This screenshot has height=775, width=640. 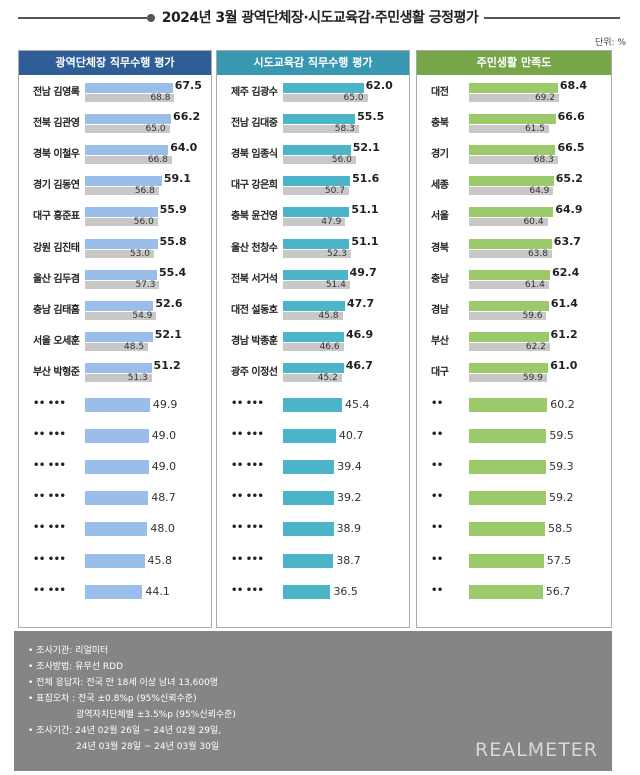 What do you see at coordinates (328, 315) in the screenshot?
I see `value-label-previous: 45.8` at bounding box center [328, 315].